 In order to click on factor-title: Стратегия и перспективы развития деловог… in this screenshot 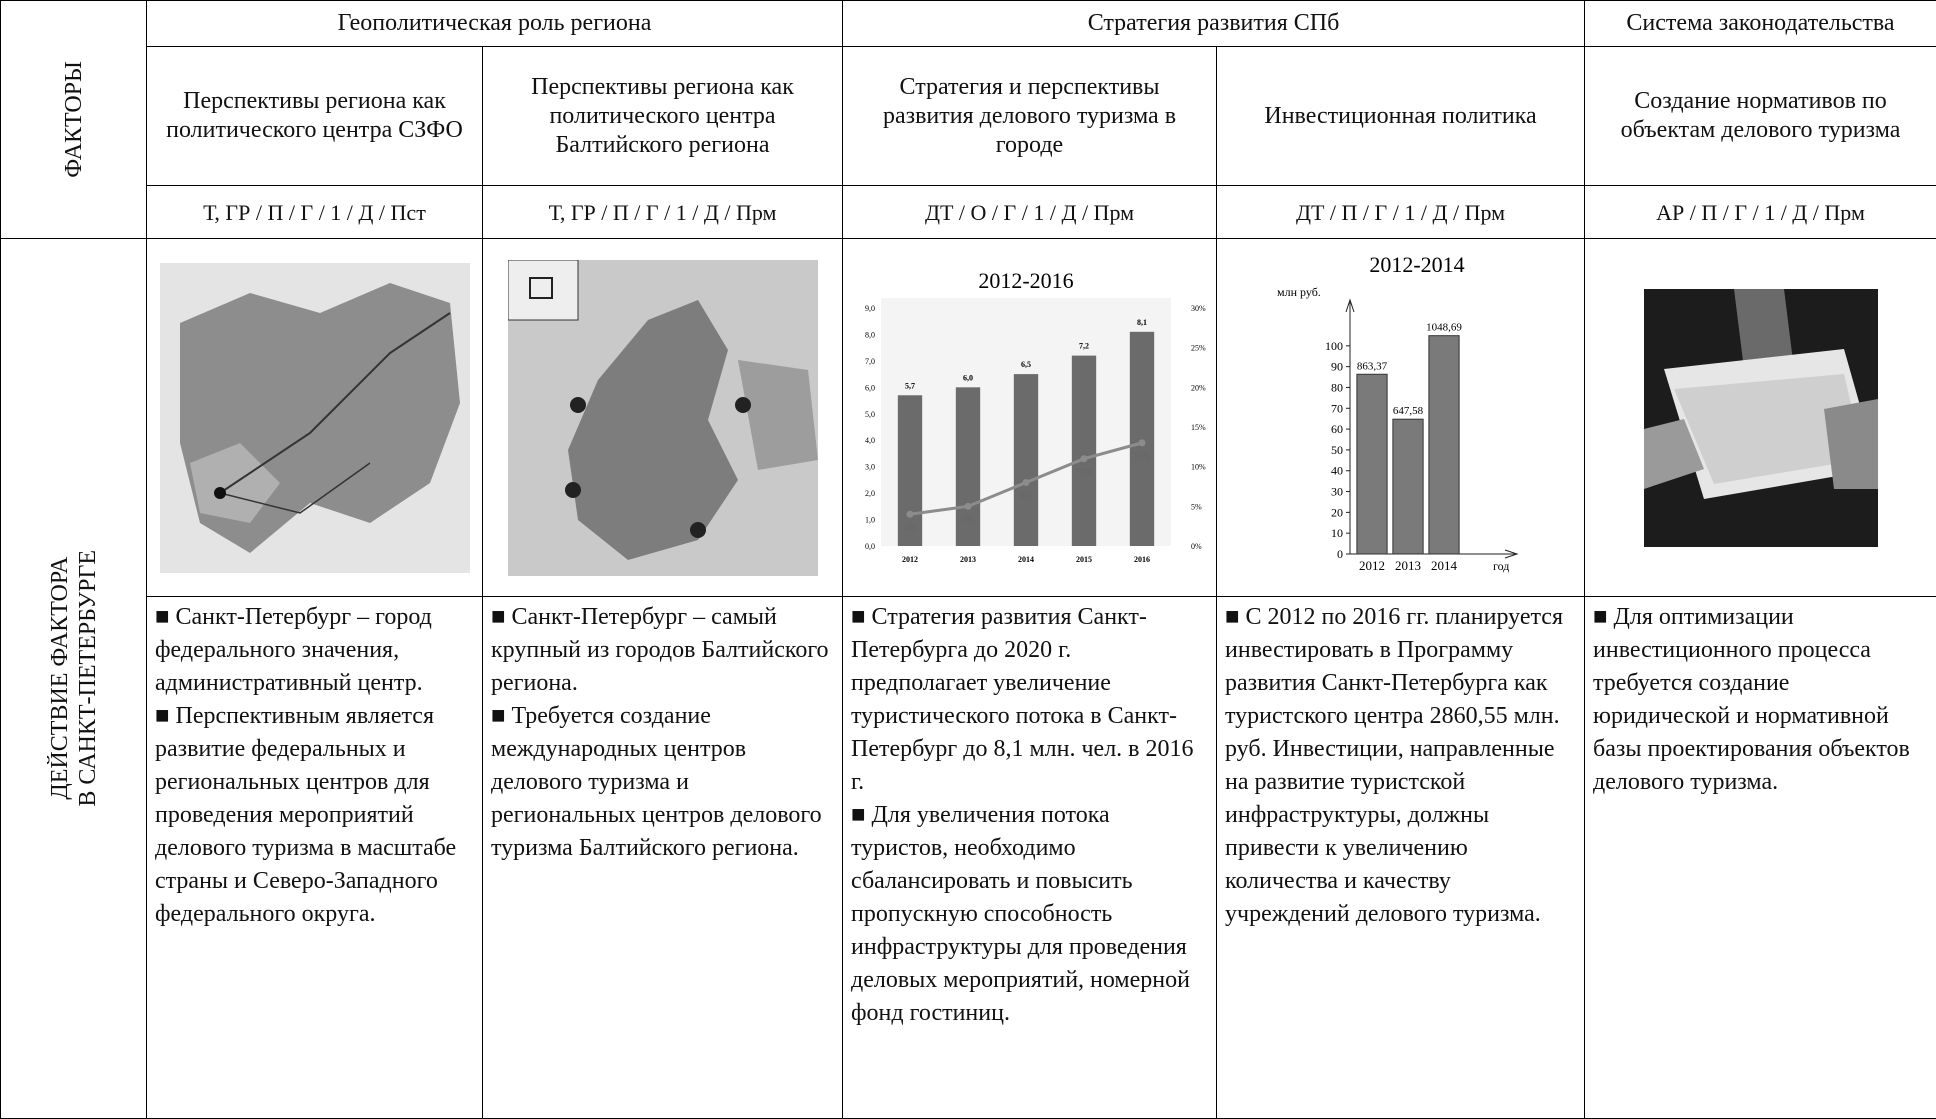, I will do `click(1030, 116)`.